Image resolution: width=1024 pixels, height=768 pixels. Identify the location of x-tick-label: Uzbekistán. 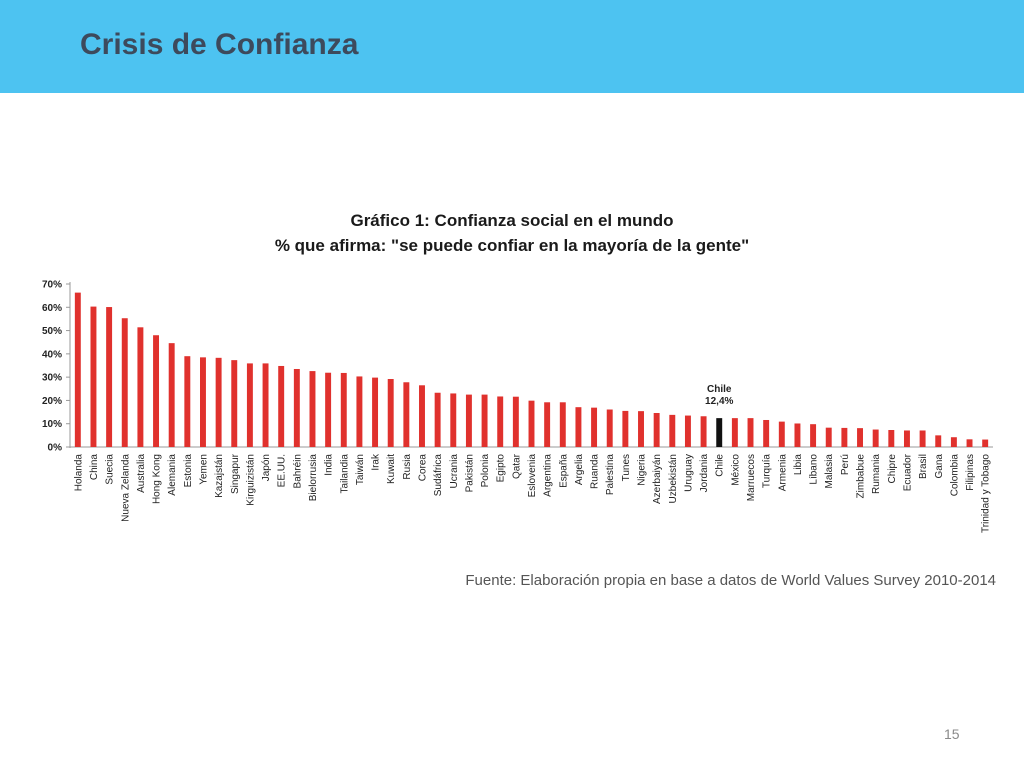
(673, 478).